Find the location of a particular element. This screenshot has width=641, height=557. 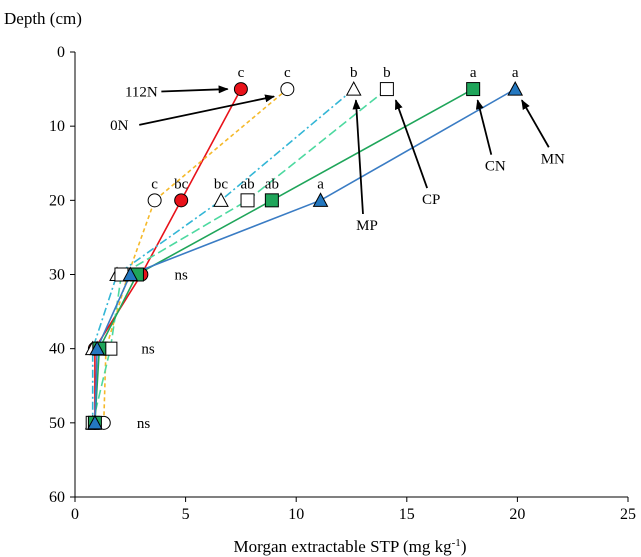

y-tick-label: 60 is located at coordinates (57, 497).